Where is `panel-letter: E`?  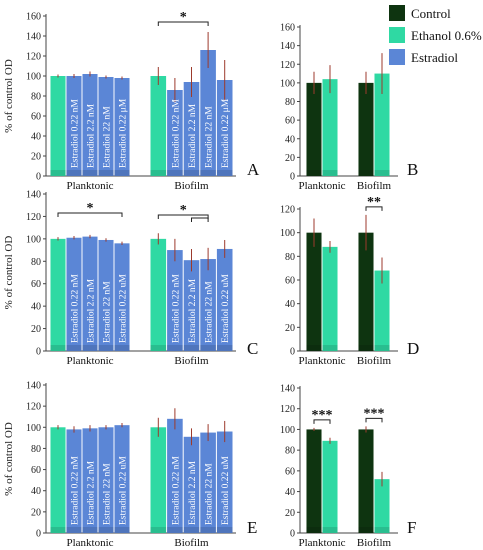
panel-letter: E is located at coordinates (252, 527).